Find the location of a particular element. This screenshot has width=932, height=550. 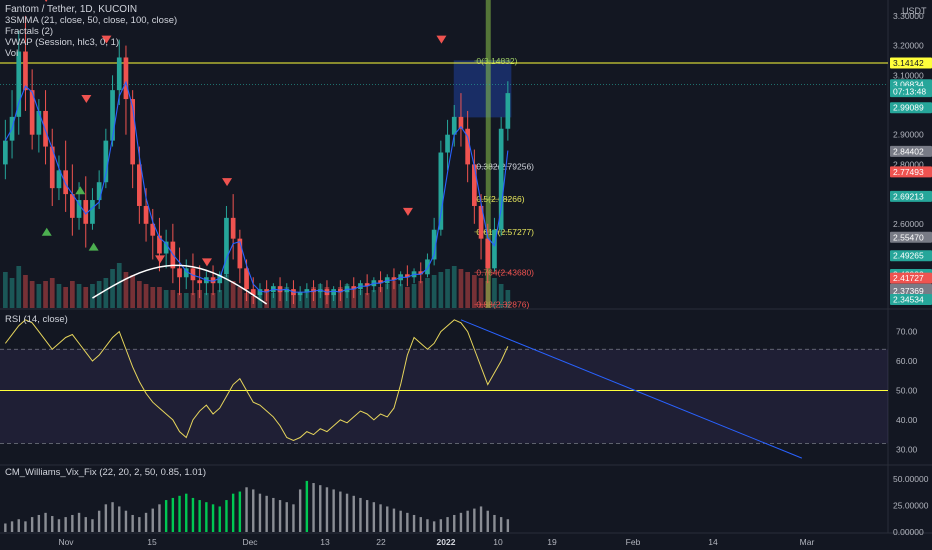

price-axis-badge-text: 3.14142 is located at coordinates (908, 63).